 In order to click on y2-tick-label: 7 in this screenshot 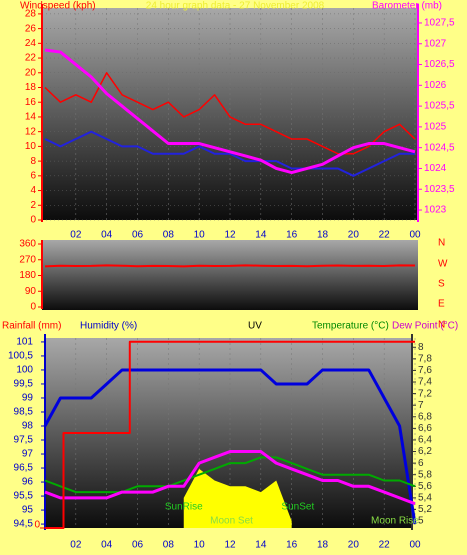, I will do `click(421, 405)`.